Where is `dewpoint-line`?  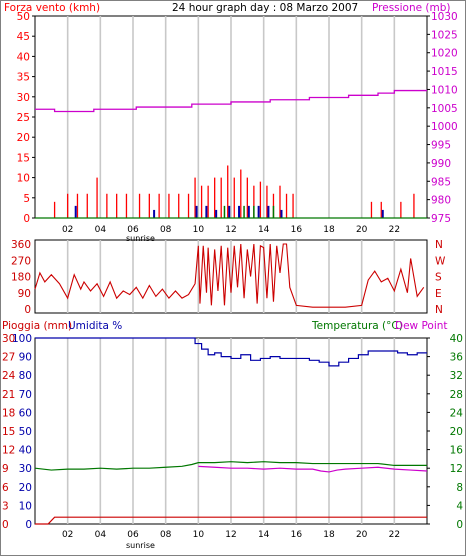
dewpoint-line is located at coordinates (313, 469).